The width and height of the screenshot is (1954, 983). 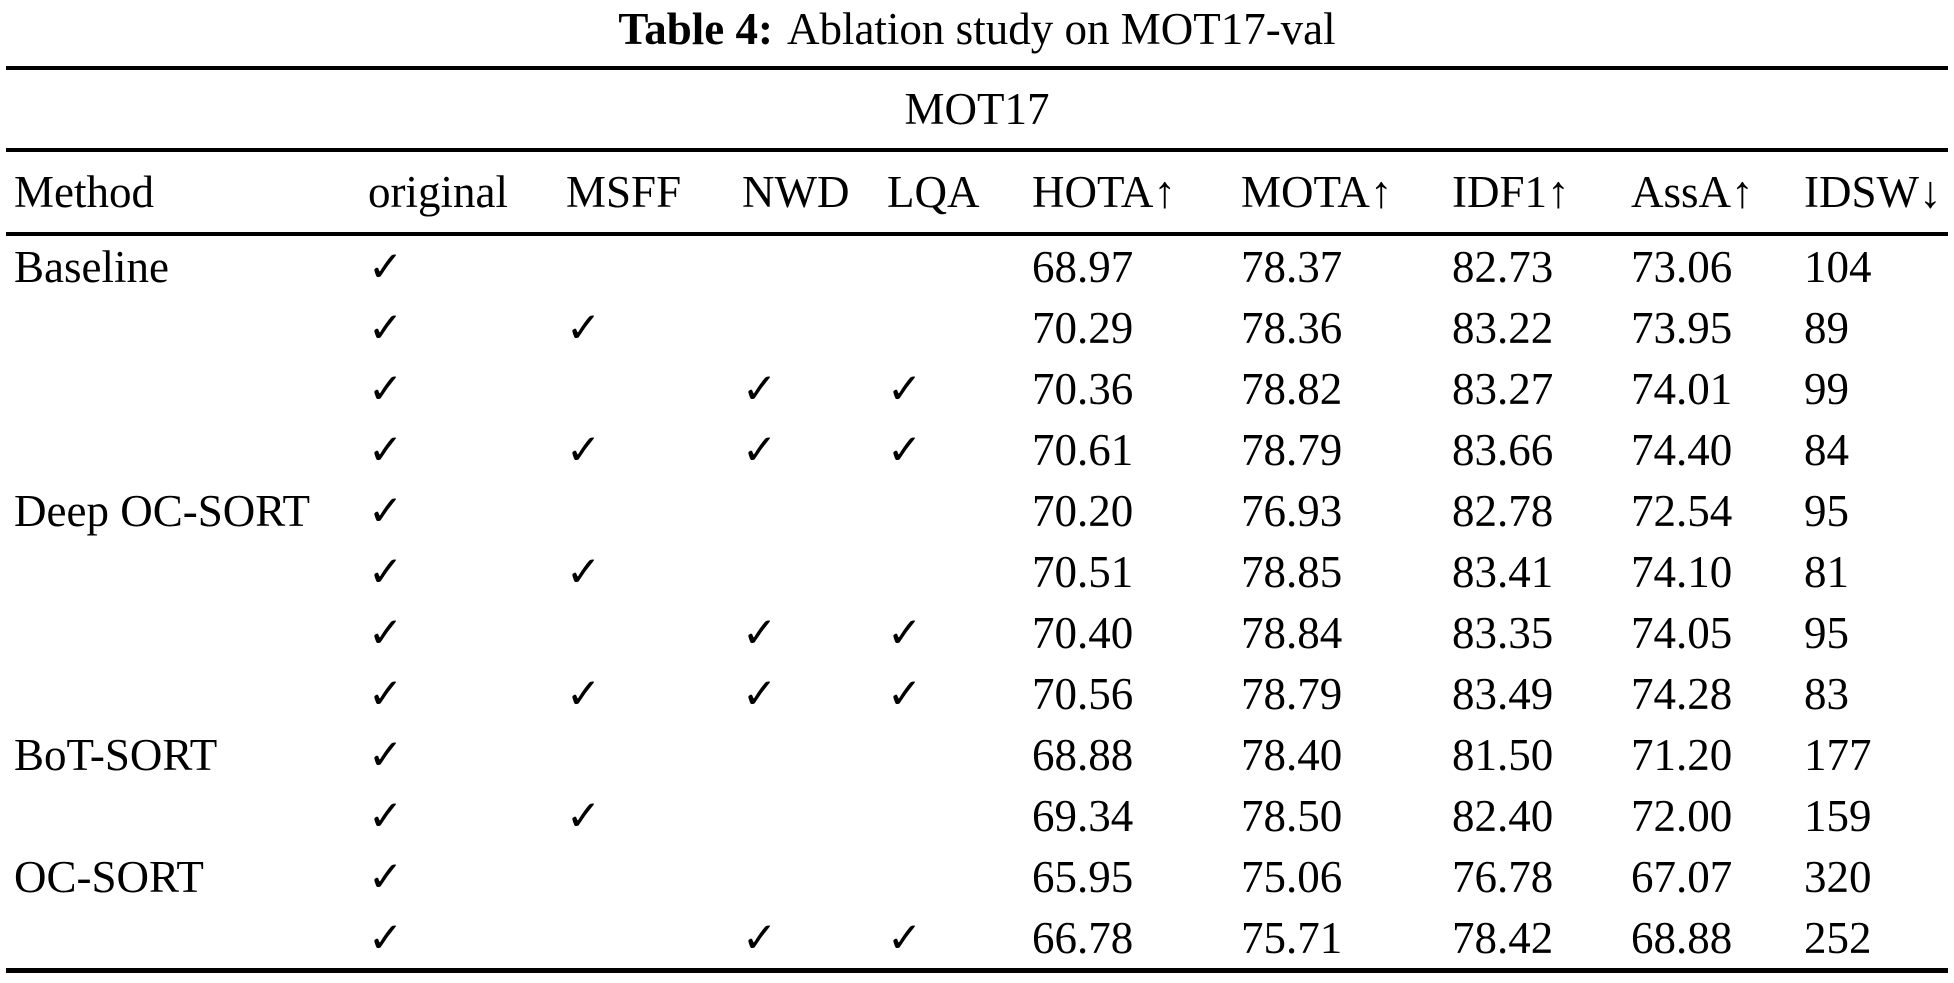 What do you see at coordinates (1083, 388) in the screenshot?
I see `metric-cell-hota: 70.36` at bounding box center [1083, 388].